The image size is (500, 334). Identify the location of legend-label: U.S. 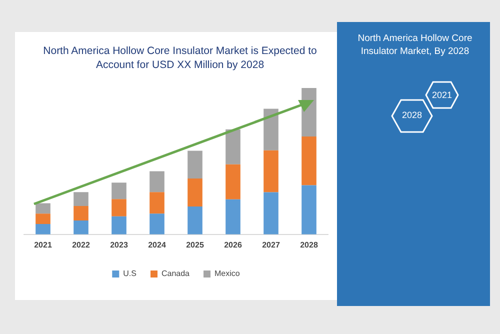
(129, 273).